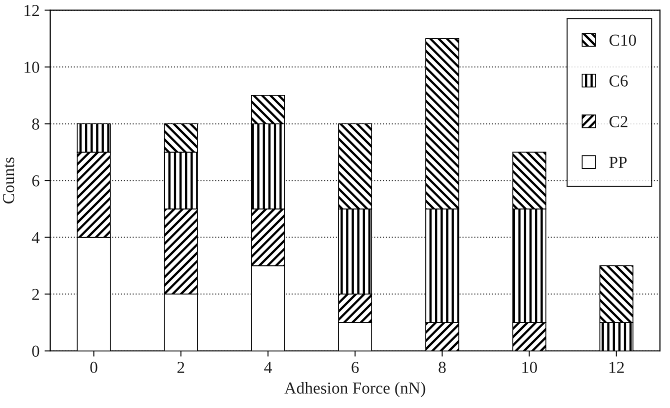 The width and height of the screenshot is (670, 408). I want to click on legend-label: C10, so click(623, 40).